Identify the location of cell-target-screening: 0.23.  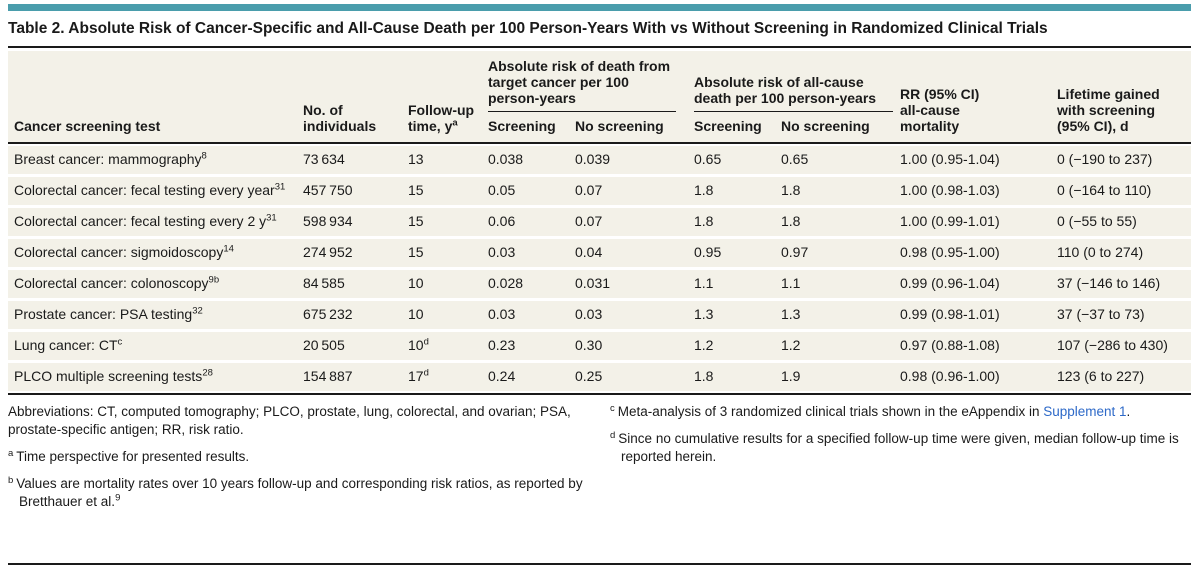
(502, 345).